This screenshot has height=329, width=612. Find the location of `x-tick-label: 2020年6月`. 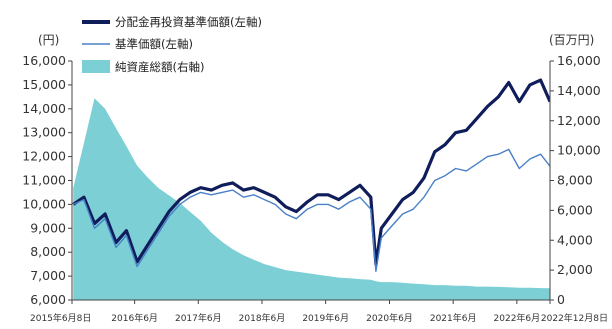

x-tick-label: 2020年6月 is located at coordinates (389, 318).